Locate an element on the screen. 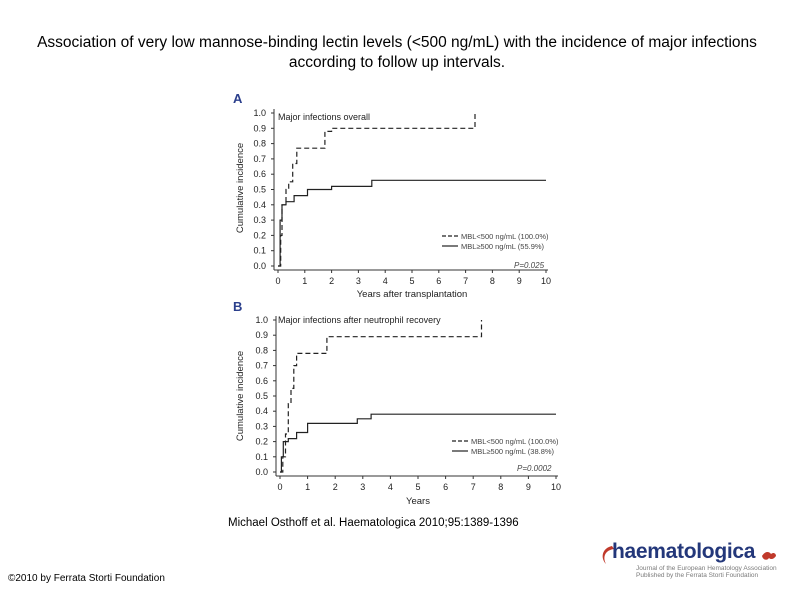  panel-b-label: B is located at coordinates (237, 306).